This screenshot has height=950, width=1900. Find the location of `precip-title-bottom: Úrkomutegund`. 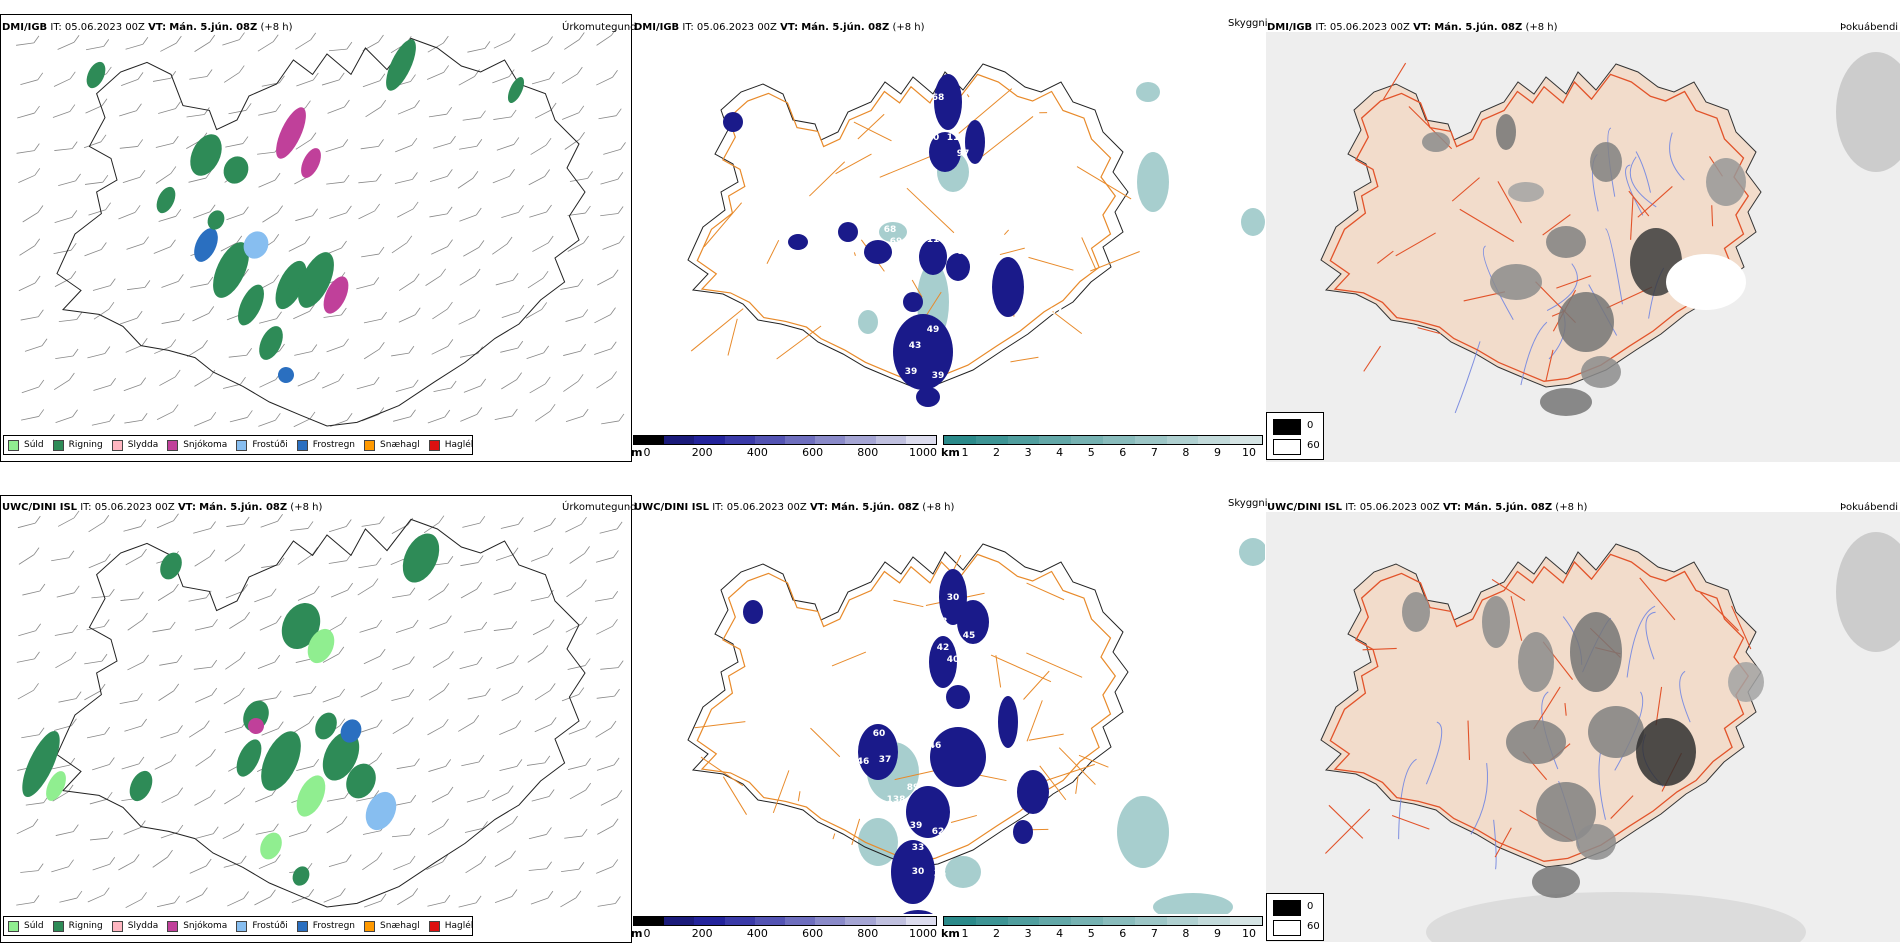

precip-title-bottom: Úrkomutegund is located at coordinates (599, 507).